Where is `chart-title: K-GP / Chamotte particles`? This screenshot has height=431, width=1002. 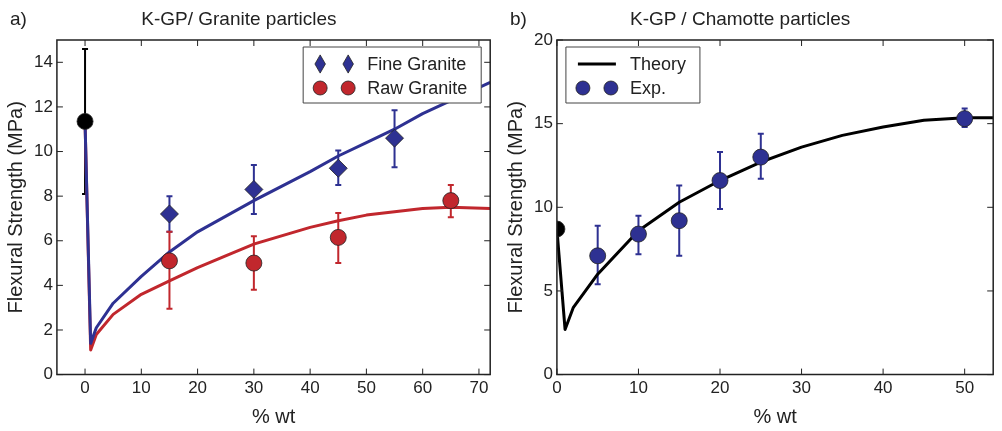 chart-title: K-GP / Chamotte particles is located at coordinates (740, 19).